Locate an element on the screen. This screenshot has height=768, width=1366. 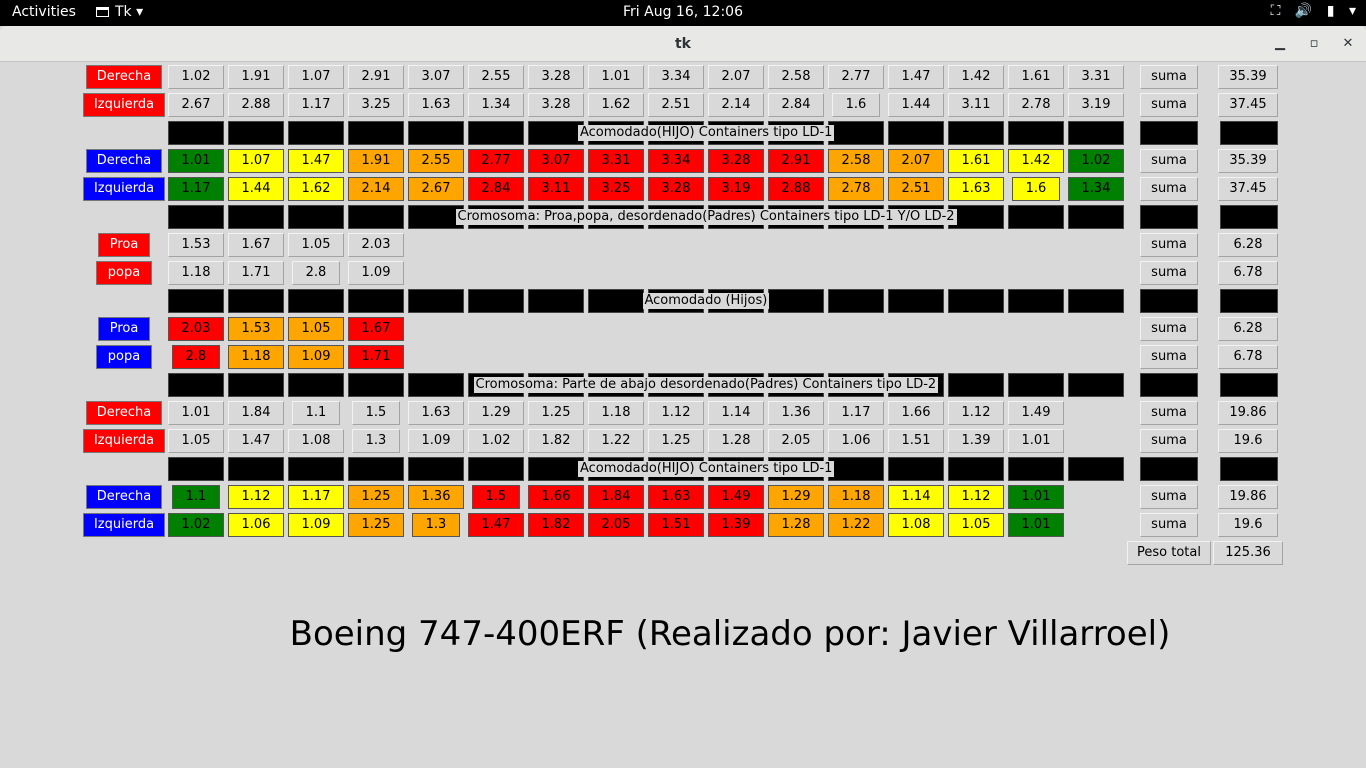
weight-cell: 1.42 is located at coordinates (976, 77).